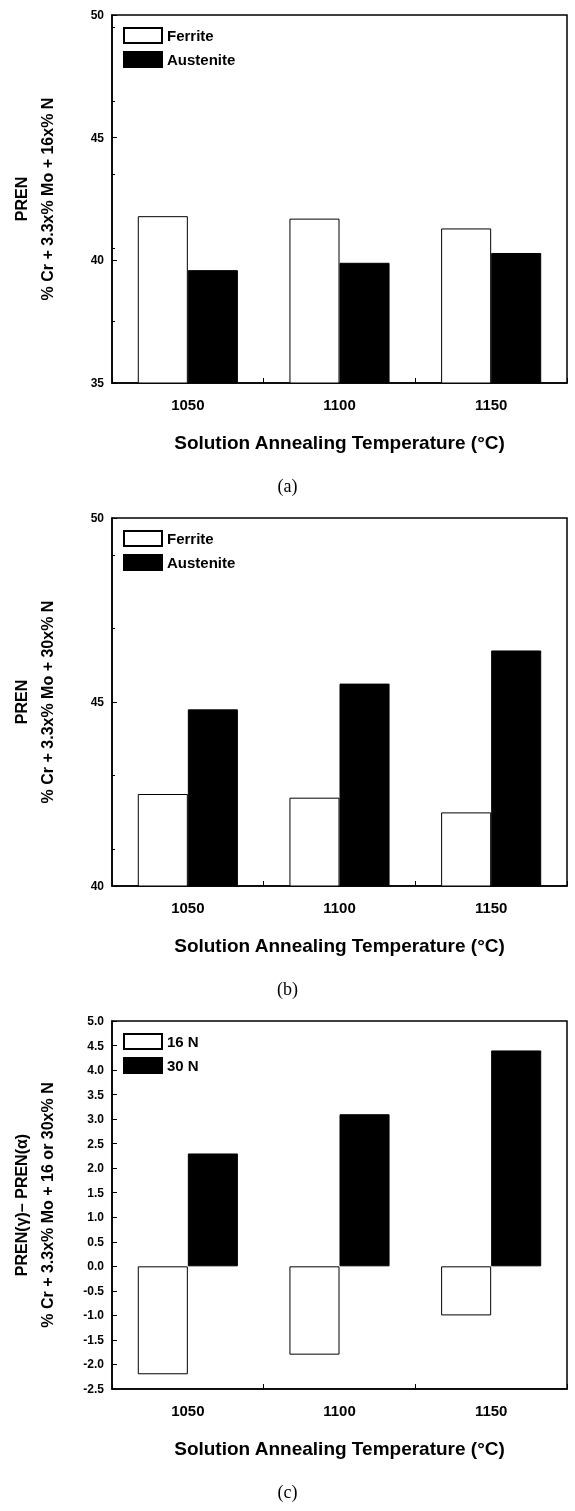 The image size is (575, 1511). What do you see at coordinates (94, 1389) in the screenshot?
I see `y-tick-label: -2.5` at bounding box center [94, 1389].